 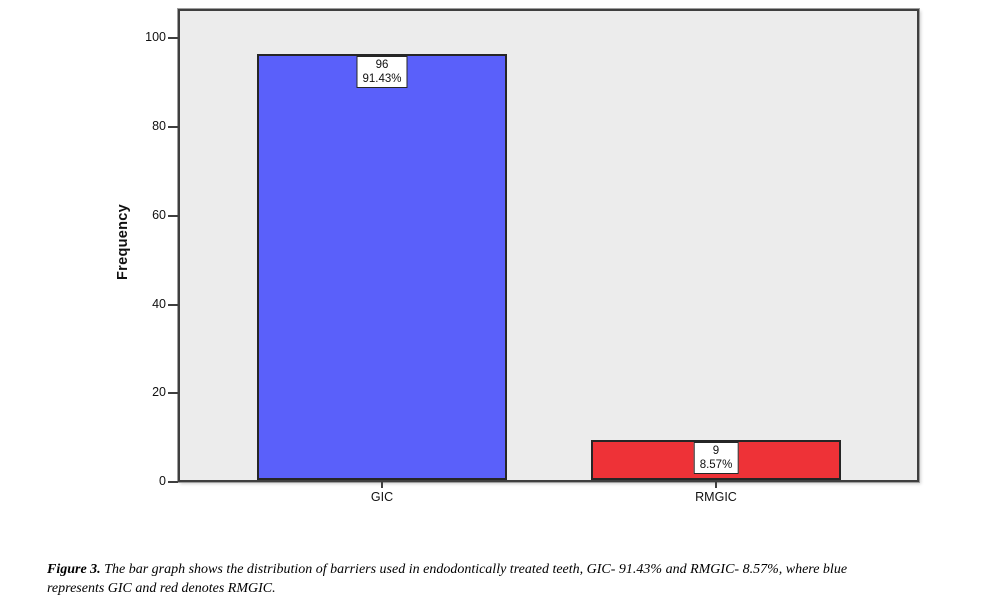 I want to click on y-axis-tick-label: 20, so click(x=159, y=392).